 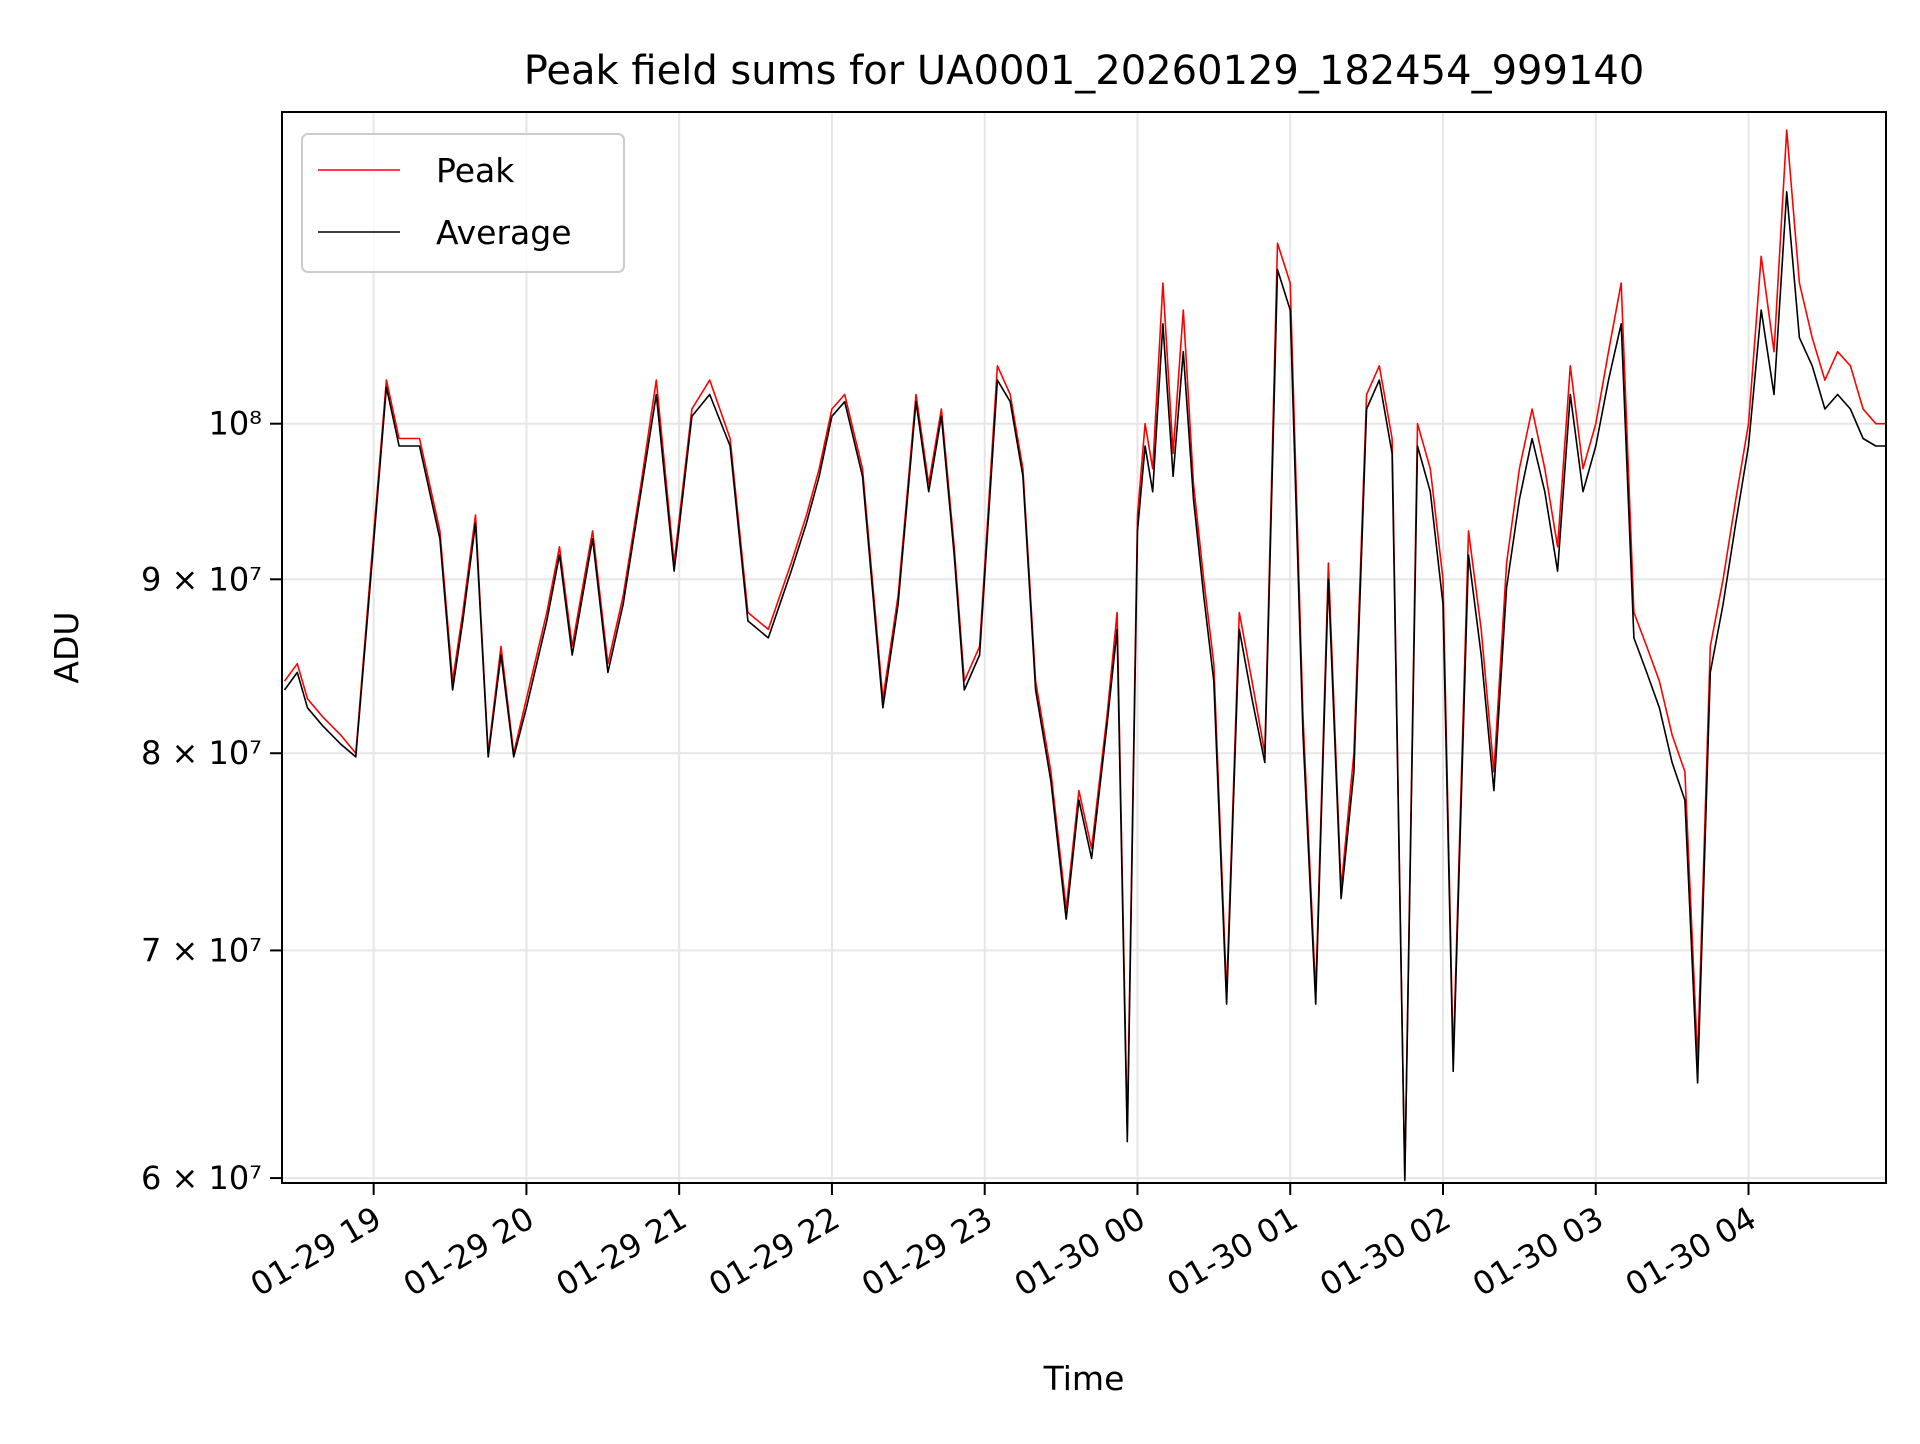 What do you see at coordinates (1084, 1378) in the screenshot?
I see `x-axis-label: Time` at bounding box center [1084, 1378].